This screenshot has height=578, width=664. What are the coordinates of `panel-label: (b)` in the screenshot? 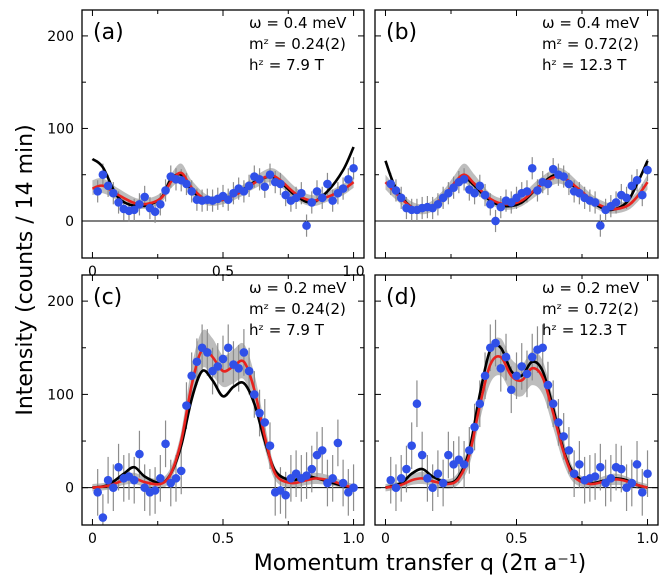 It's located at (401, 32).